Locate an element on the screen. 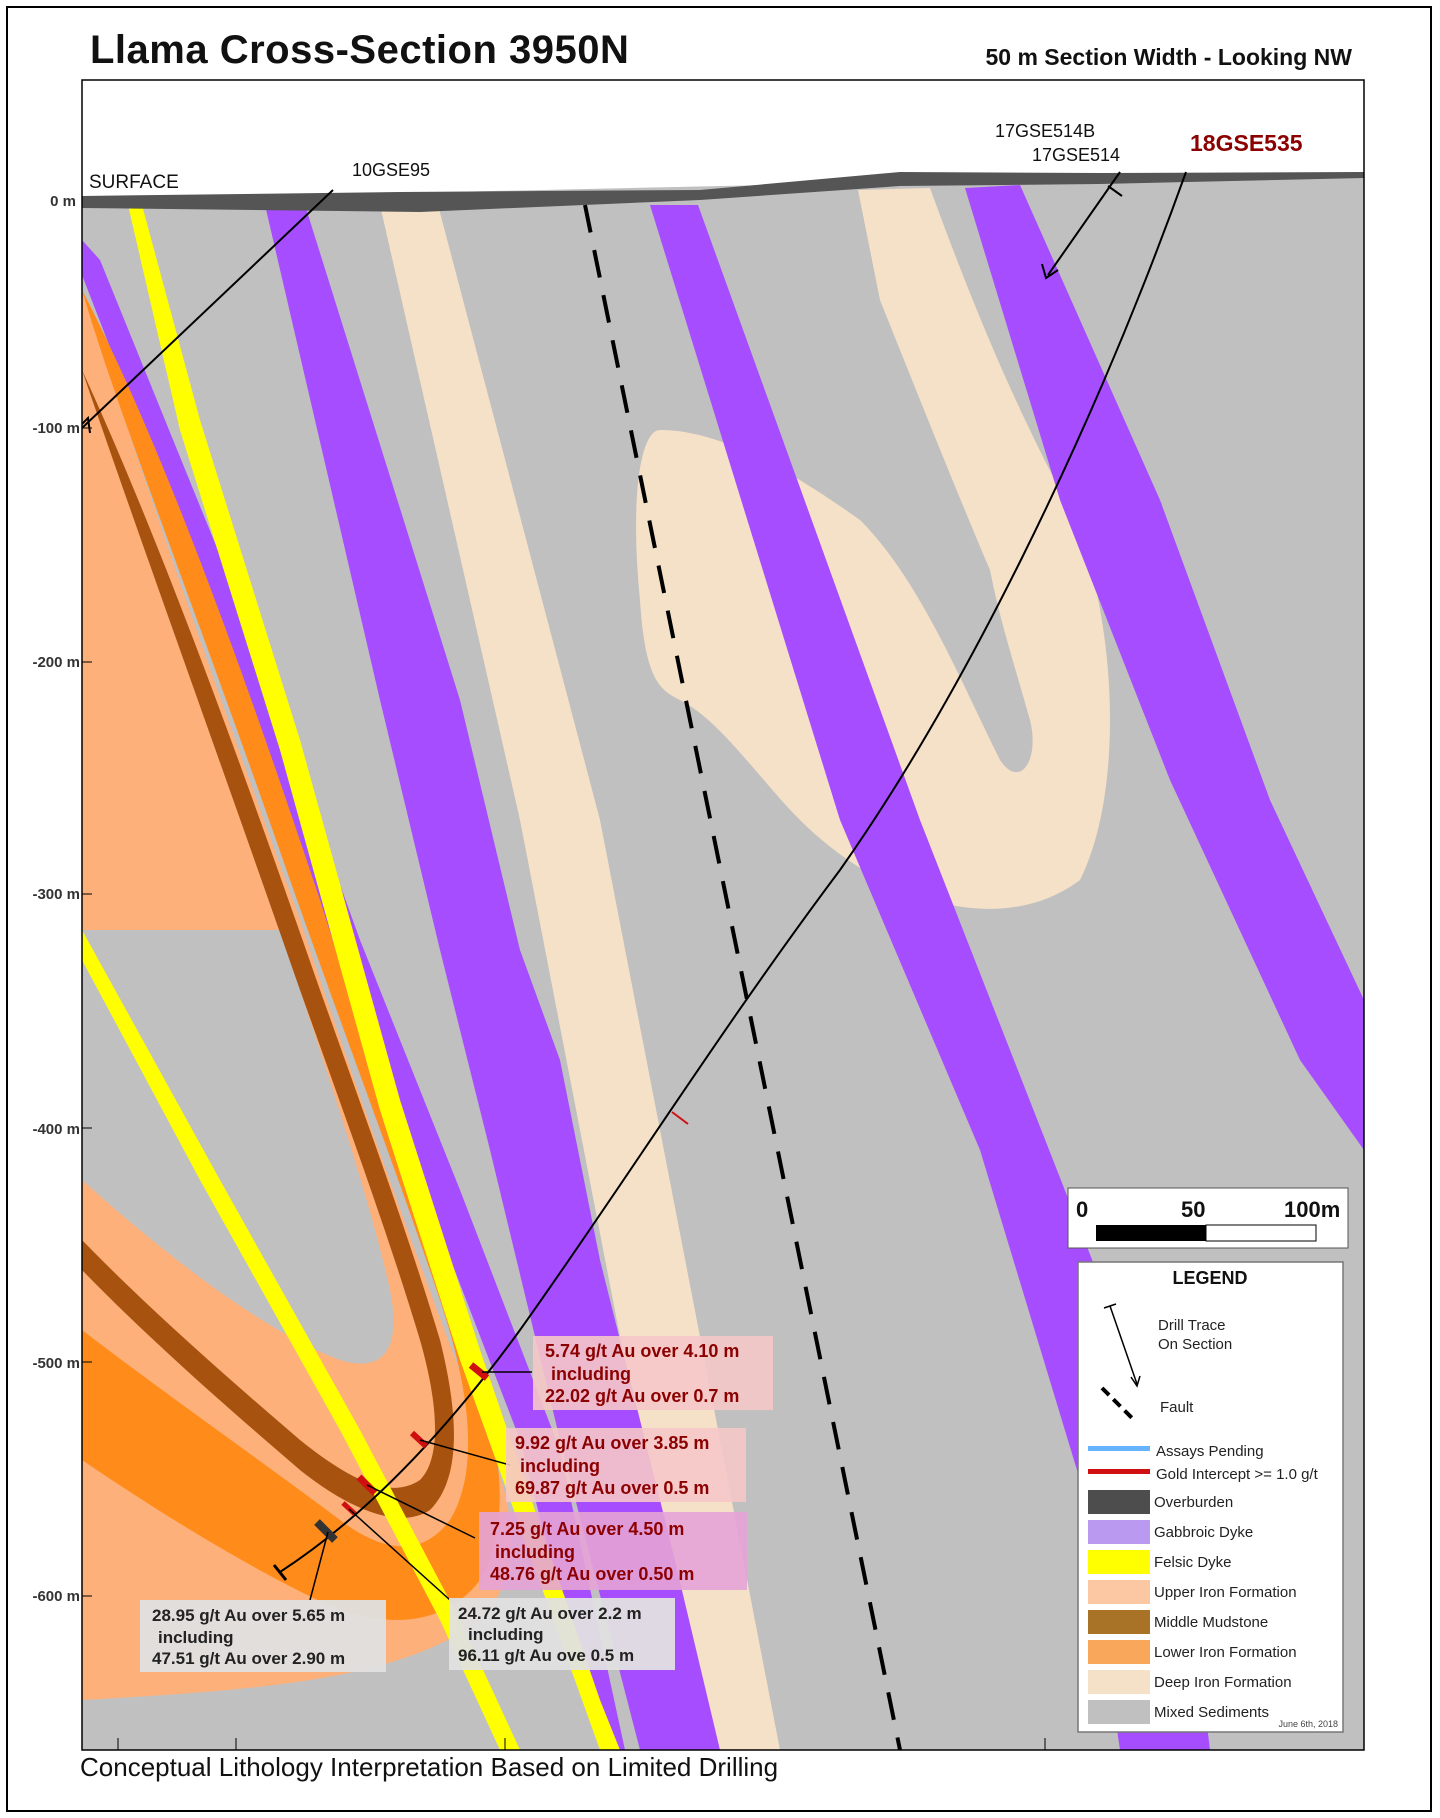 The width and height of the screenshot is (1440, 1818). legend-swatch-middle-mudstone is located at coordinates (1119, 1622).